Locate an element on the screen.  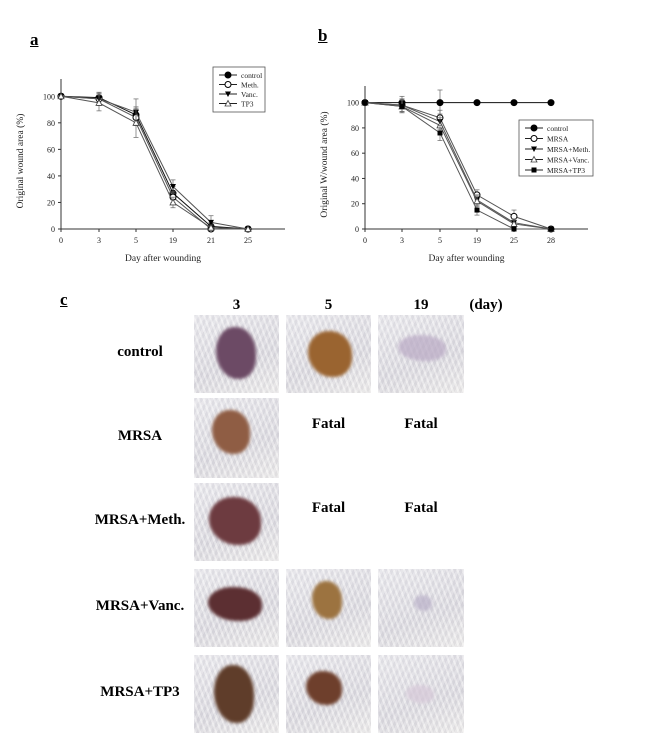
svg-text: Vanc. is located at coordinates (249, 94).